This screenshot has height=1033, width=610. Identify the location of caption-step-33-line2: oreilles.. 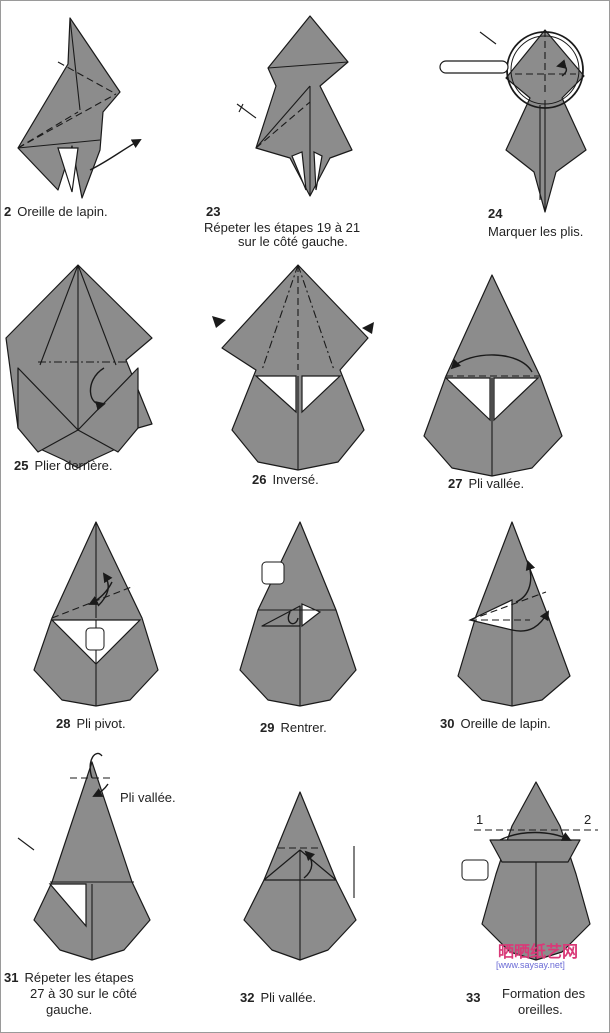
(540, 1010).